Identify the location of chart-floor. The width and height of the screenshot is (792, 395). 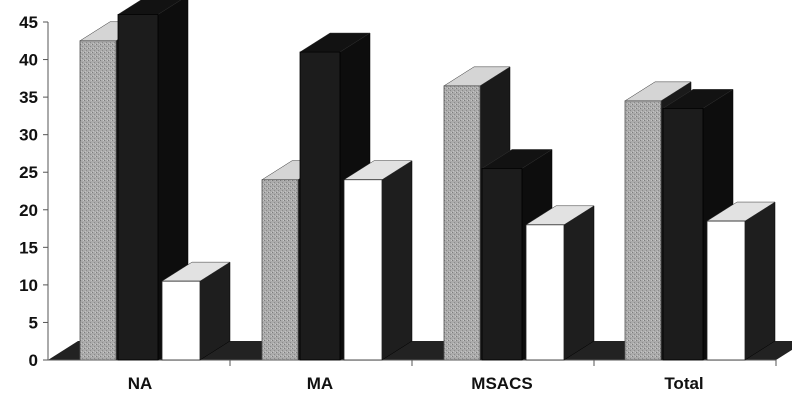
(420, 350).